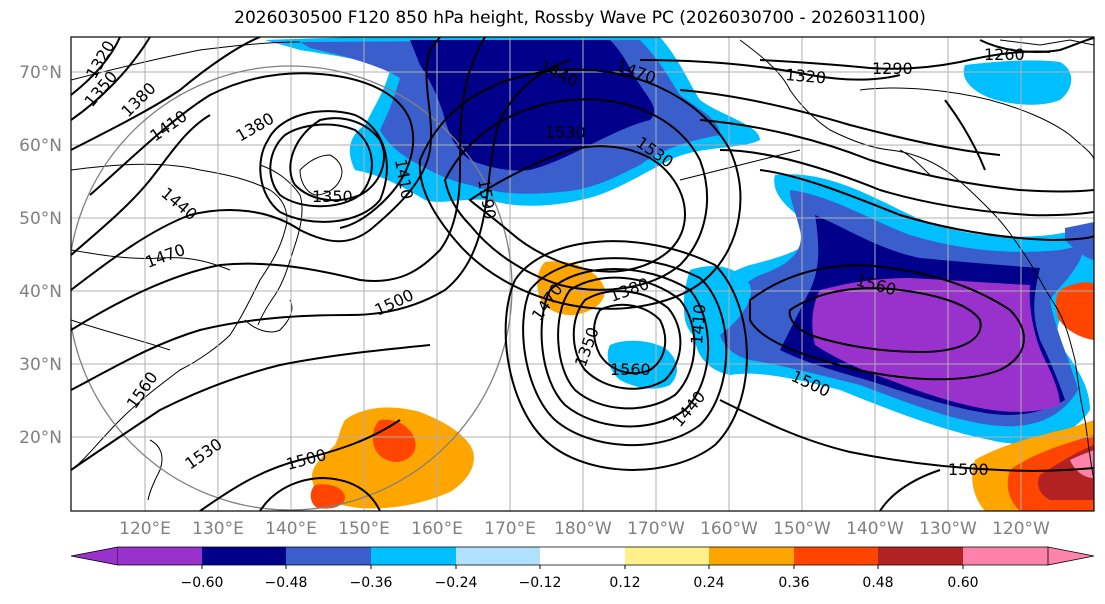  I want to click on lon-label: 120°W, so click(1021, 529).